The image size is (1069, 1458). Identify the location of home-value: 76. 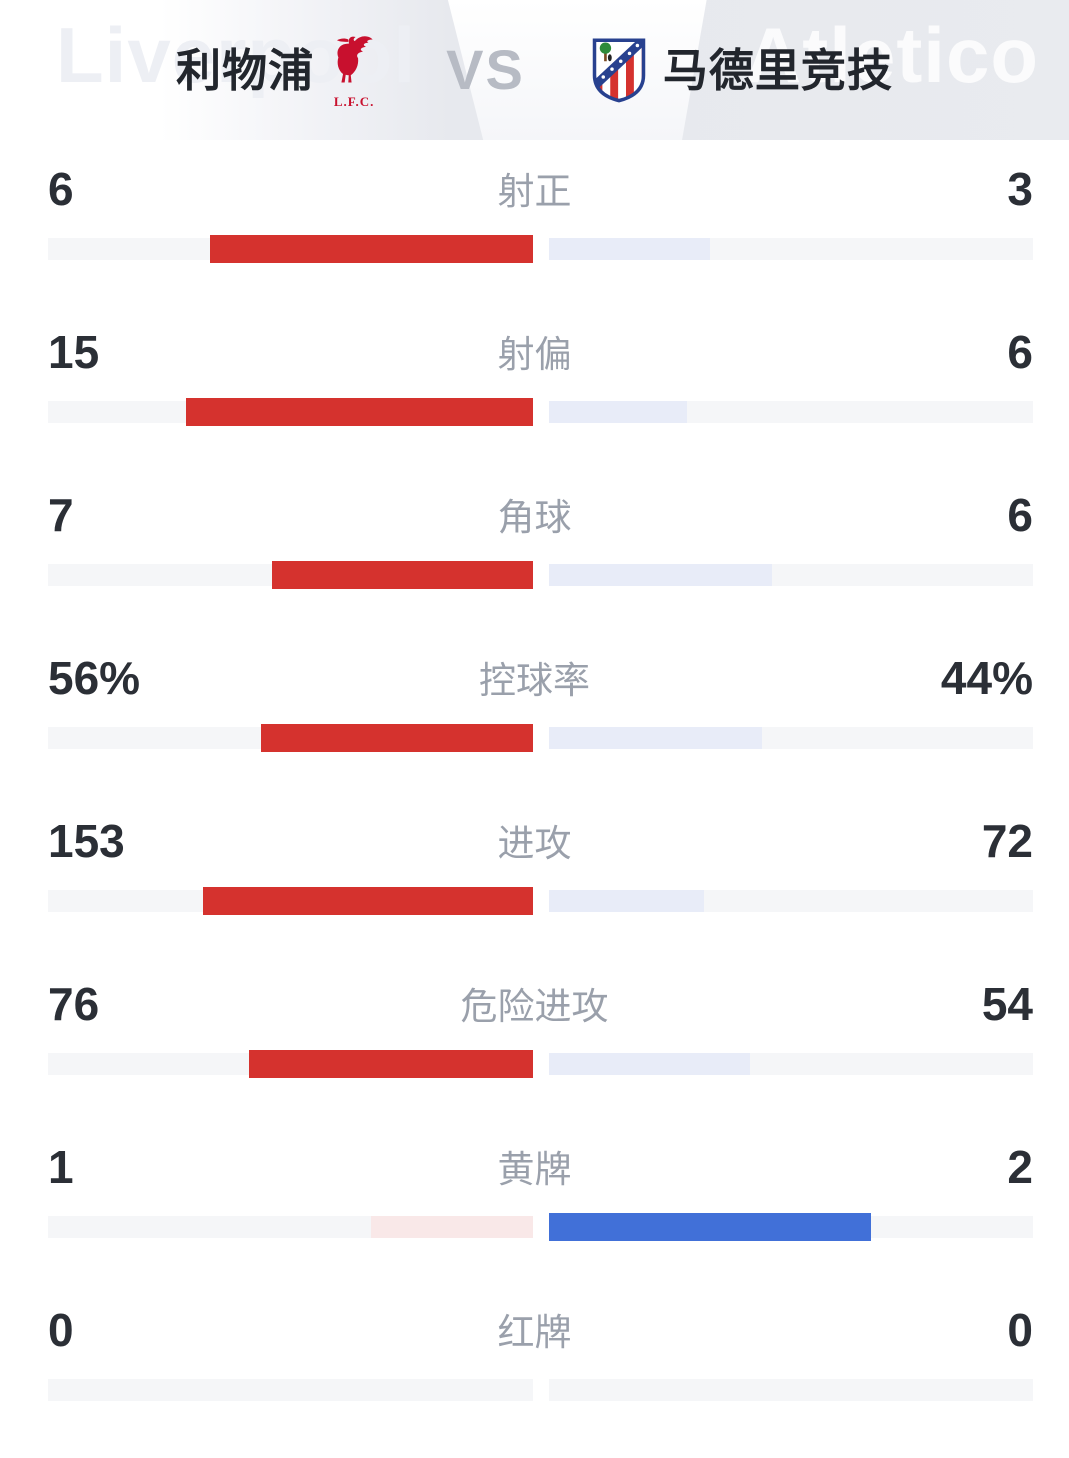
(74, 1004).